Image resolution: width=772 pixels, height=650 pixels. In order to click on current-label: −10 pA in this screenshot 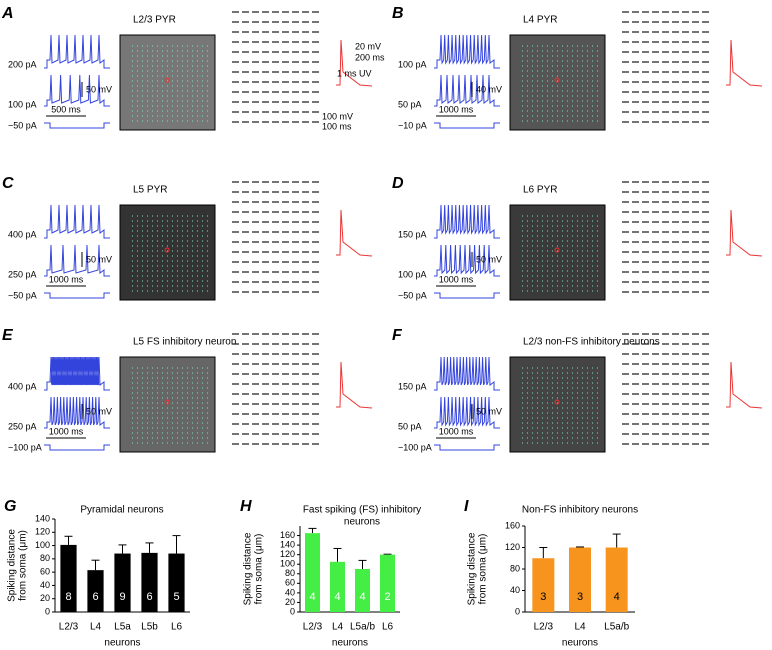, I will do `click(412, 125)`.